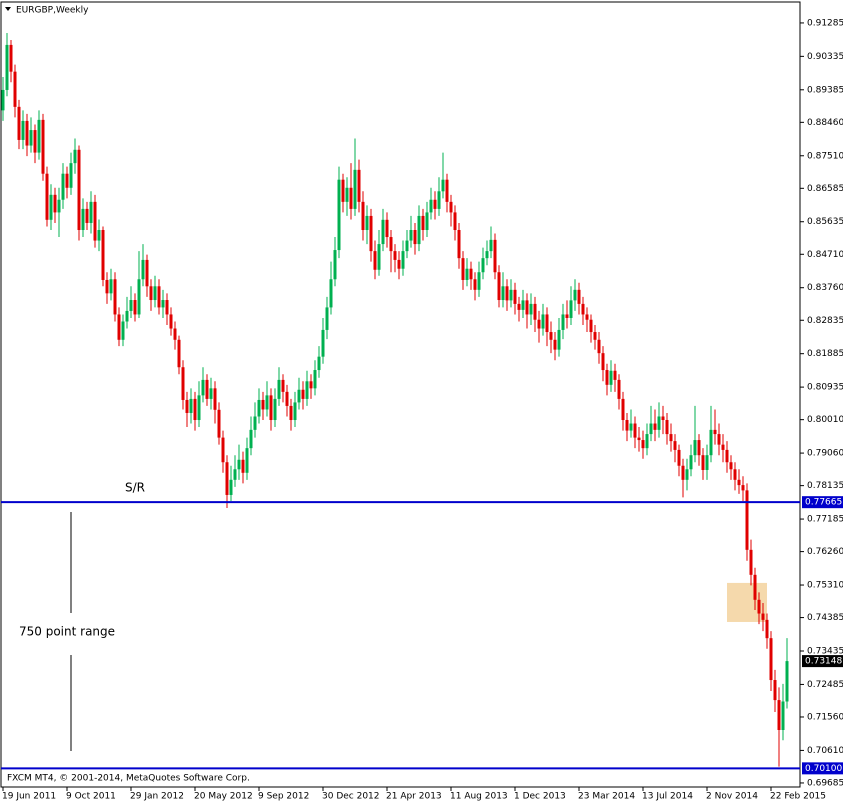  Describe the element at coordinates (223, 797) in the screenshot. I see `x-tick-label: 20 May 2012` at that location.